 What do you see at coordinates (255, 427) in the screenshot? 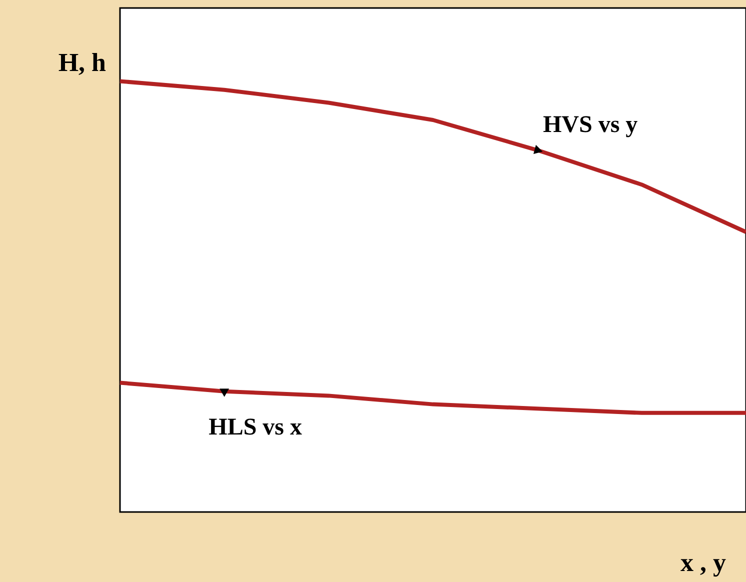
I see `series-label: HLS vs x` at bounding box center [255, 427].